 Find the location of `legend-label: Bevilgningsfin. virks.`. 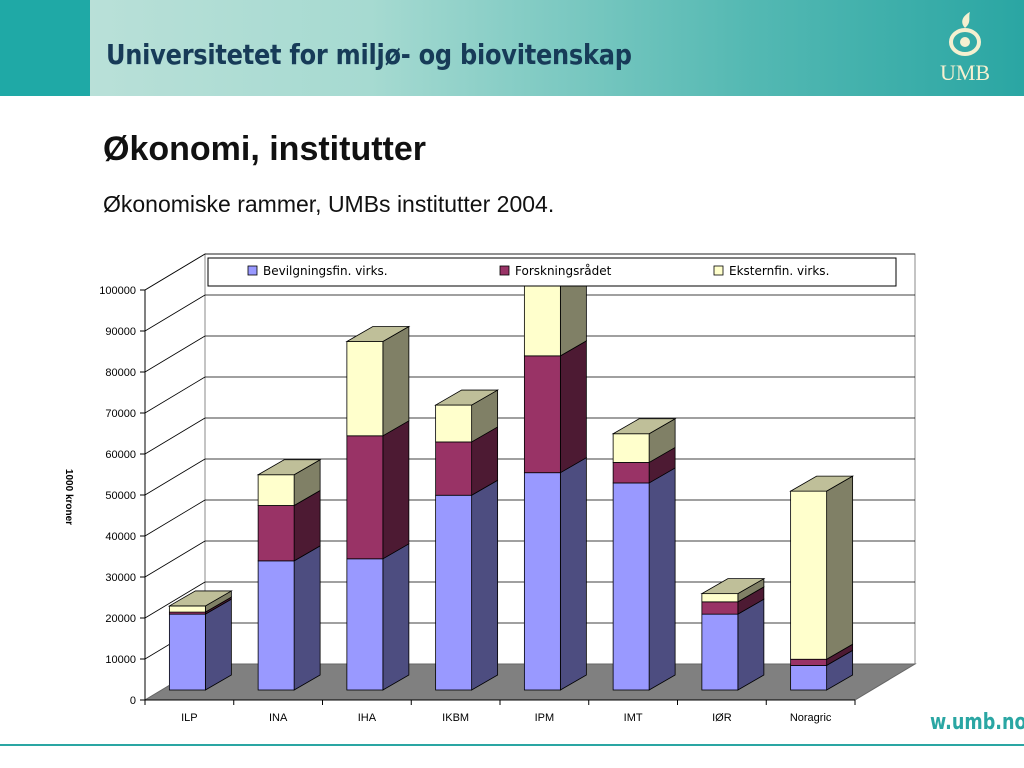

legend-label: Bevilgningsfin. virks. is located at coordinates (325, 271).